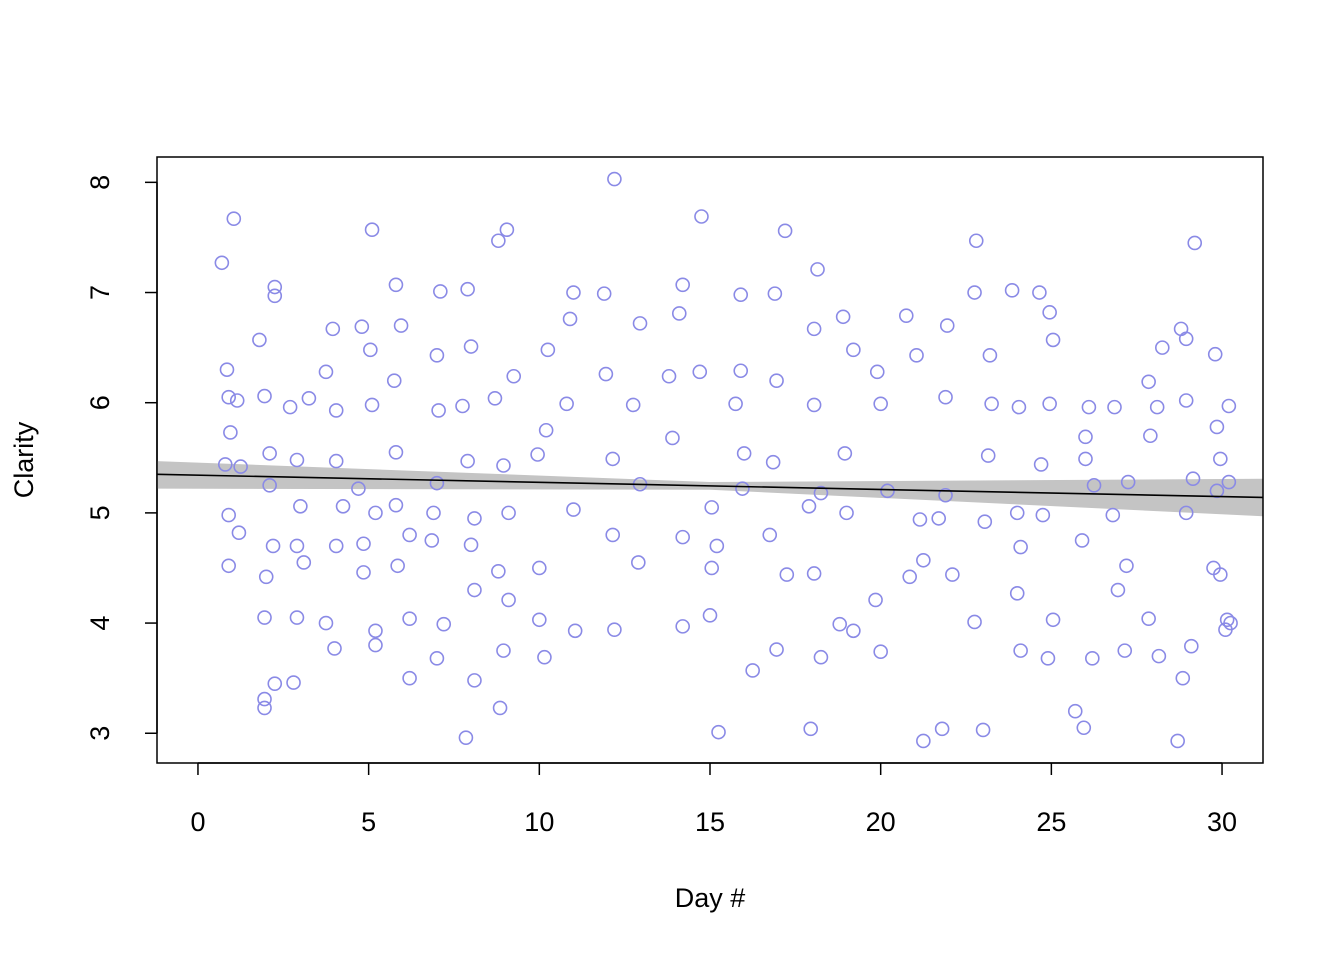 The height and width of the screenshot is (960, 1344). Describe the element at coordinates (881, 822) in the screenshot. I see `x-tick-label: 20` at that location.